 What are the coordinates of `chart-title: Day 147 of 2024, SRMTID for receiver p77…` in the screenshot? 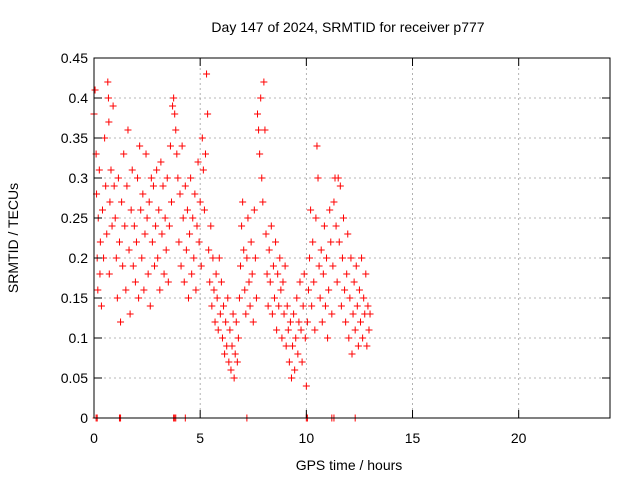 It's located at (347, 27).